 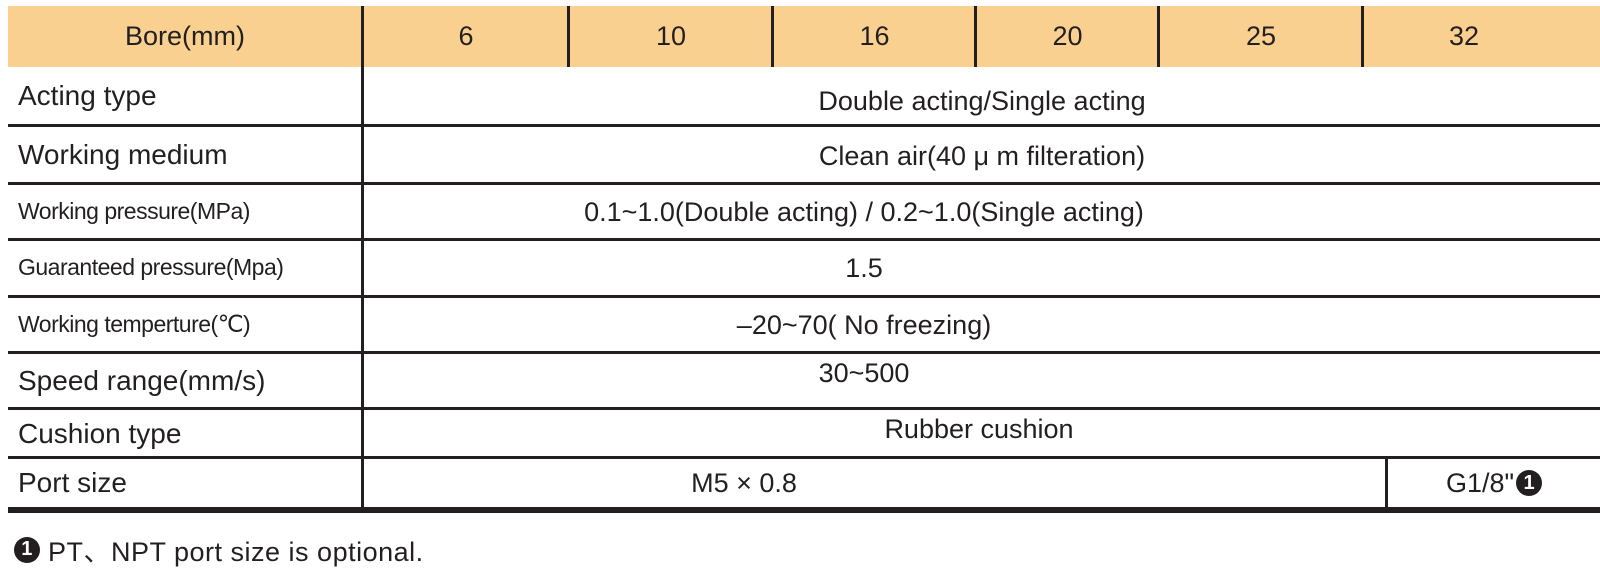 I want to click on footnote-text: PT、NPT port size is optional., so click(x=236, y=552).